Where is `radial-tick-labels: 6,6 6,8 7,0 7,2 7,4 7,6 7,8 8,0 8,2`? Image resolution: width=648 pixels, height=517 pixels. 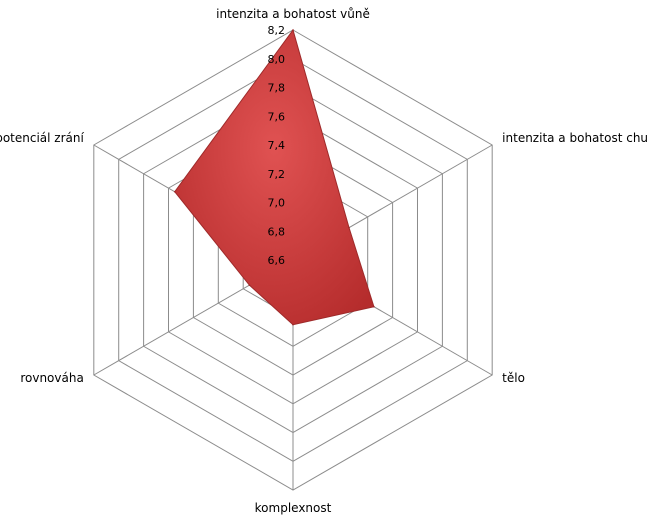 radial-tick-labels: 6,6 6,8 7,0 7,2 7,4 7,6 7,8 8,0 8,2 is located at coordinates (277, 145).